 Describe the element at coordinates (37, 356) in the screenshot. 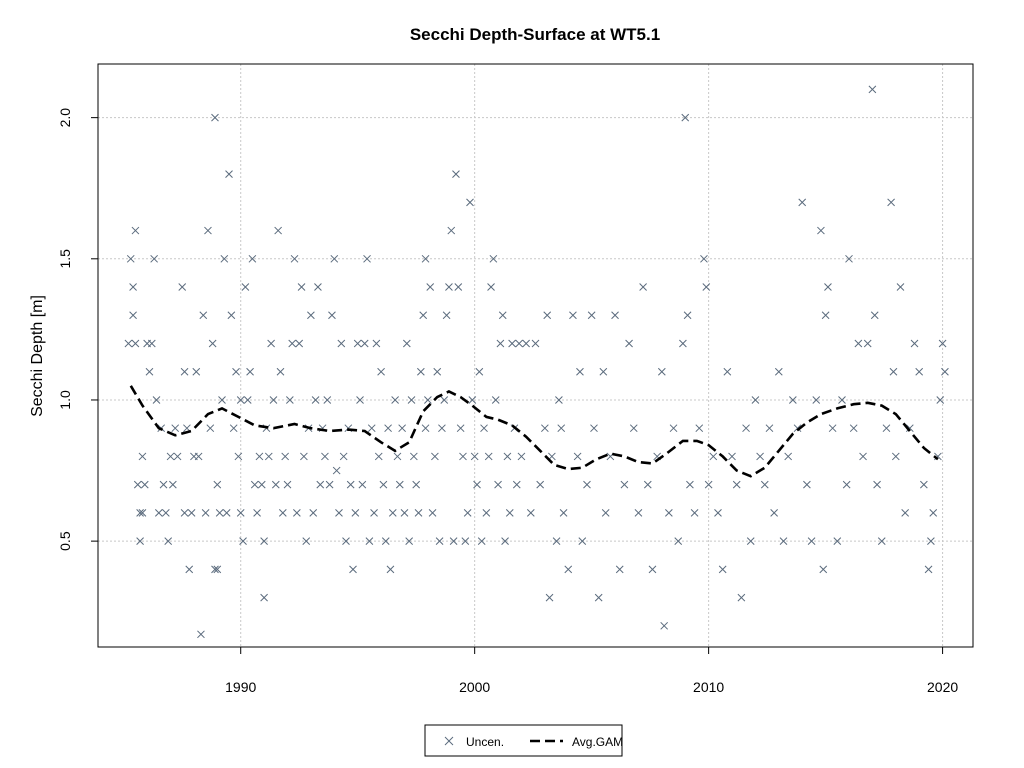

I see `y-axis-label: Secchi Depth [m]` at that location.